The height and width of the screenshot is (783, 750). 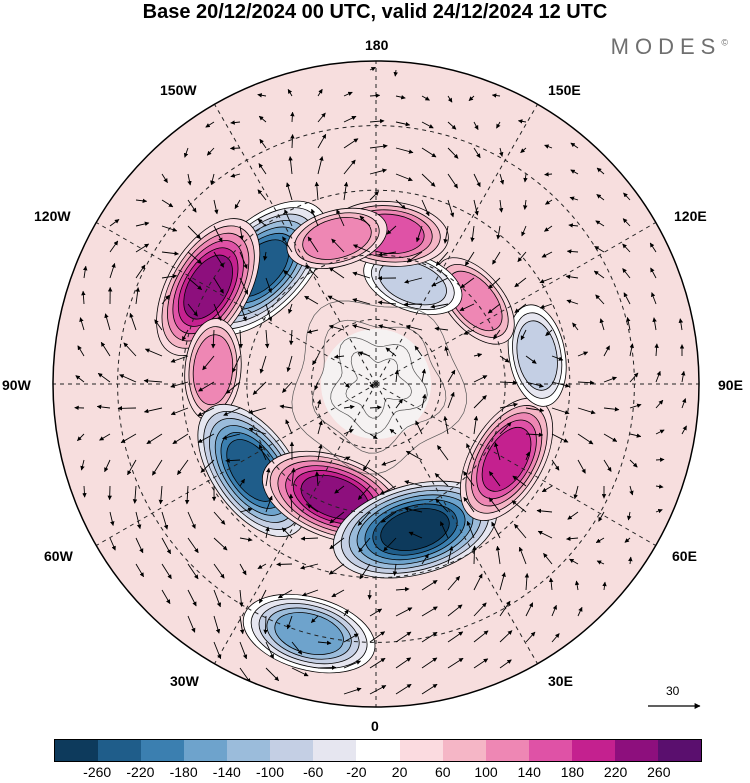 I want to click on lon-label-150e: 150E, so click(x=564, y=90).